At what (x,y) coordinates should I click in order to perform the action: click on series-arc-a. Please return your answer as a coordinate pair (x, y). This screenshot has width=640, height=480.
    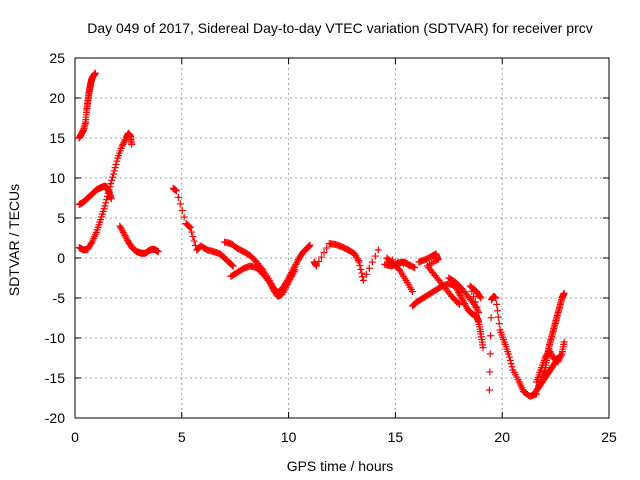
    Looking at the image, I should click on (87, 105).